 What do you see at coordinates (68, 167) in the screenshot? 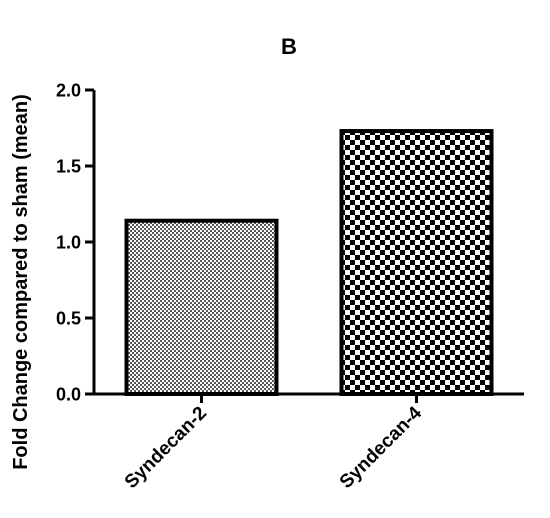
I see `y-tick-label: 1.5` at bounding box center [68, 167].